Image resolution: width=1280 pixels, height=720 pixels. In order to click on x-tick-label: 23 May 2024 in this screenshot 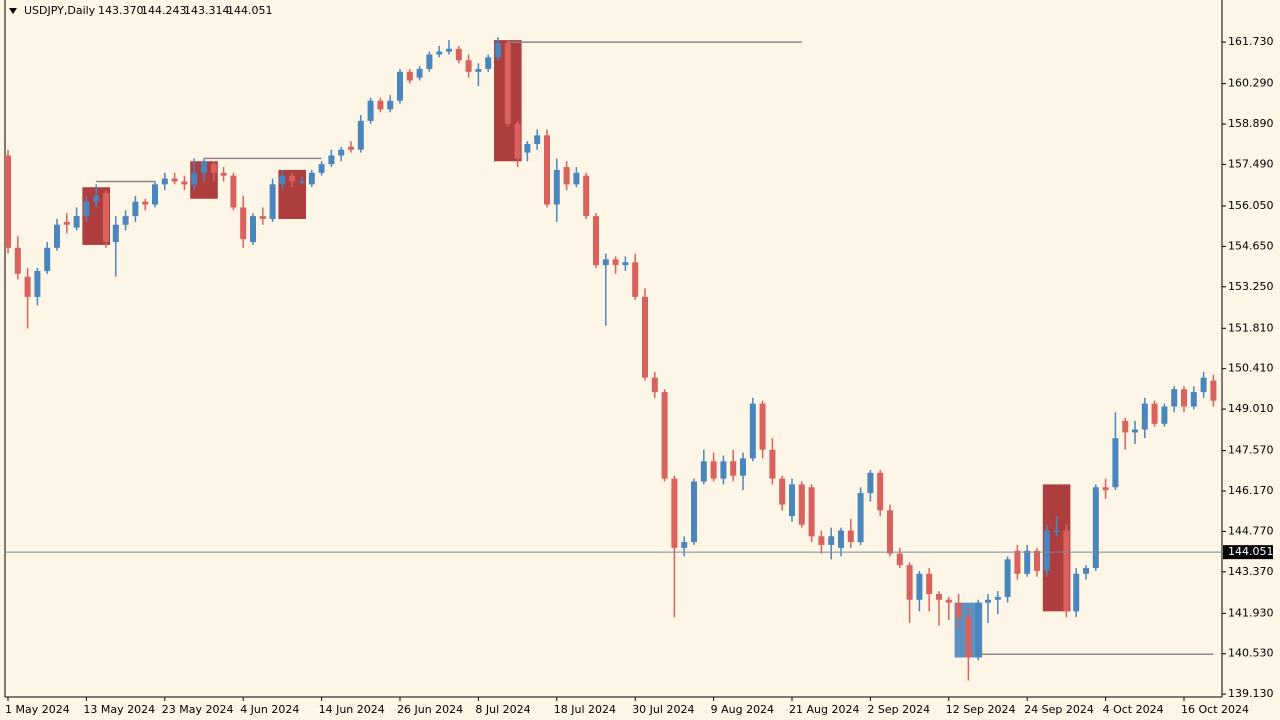, I will do `click(198, 709)`.